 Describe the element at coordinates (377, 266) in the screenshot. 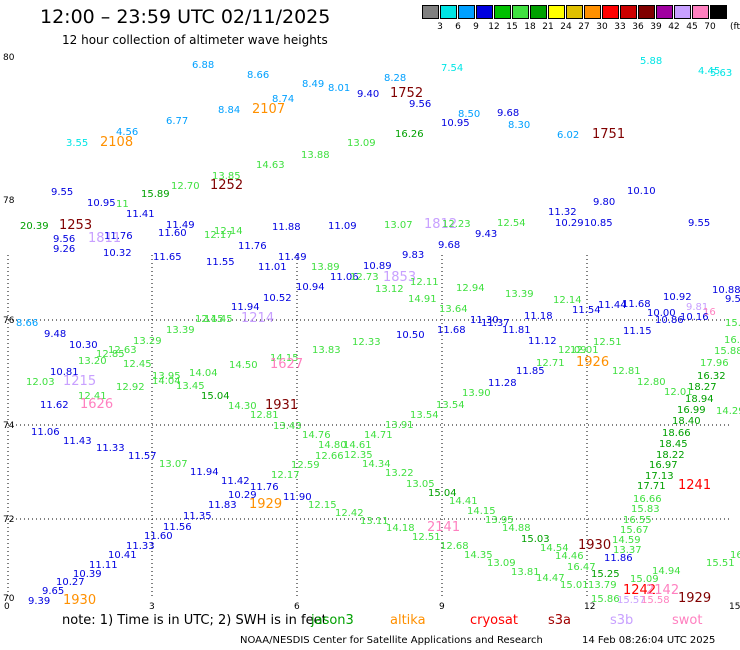

I see `wave-height-value: 10.89` at that location.